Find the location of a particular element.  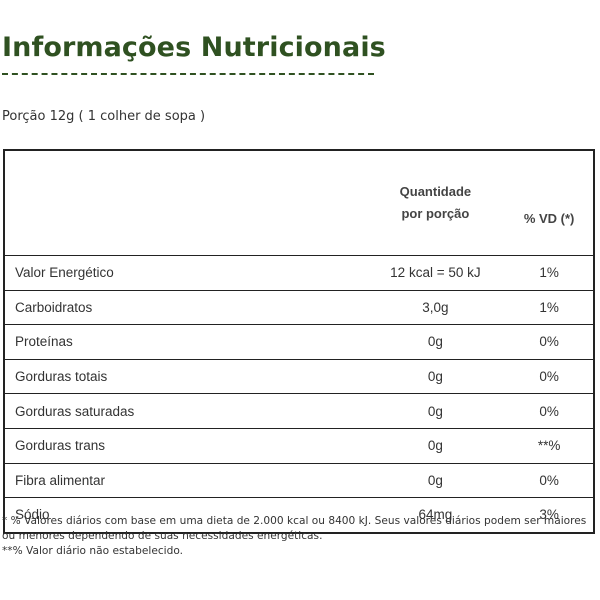

nutrient-name: Gorduras trans is located at coordinates (185, 445).